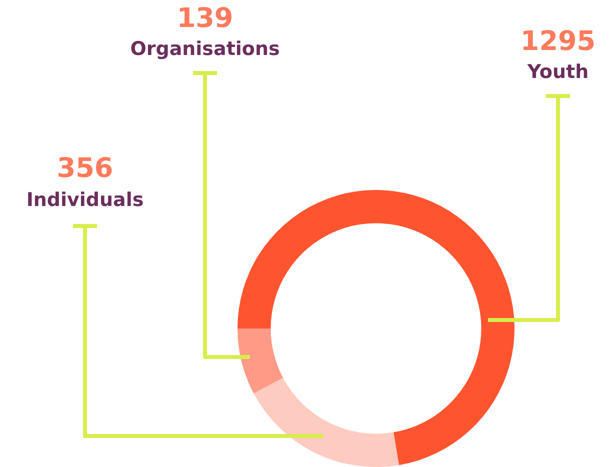 The width and height of the screenshot is (610, 467). Describe the element at coordinates (557, 71) in the screenshot. I see `slice-label: Youth` at that location.